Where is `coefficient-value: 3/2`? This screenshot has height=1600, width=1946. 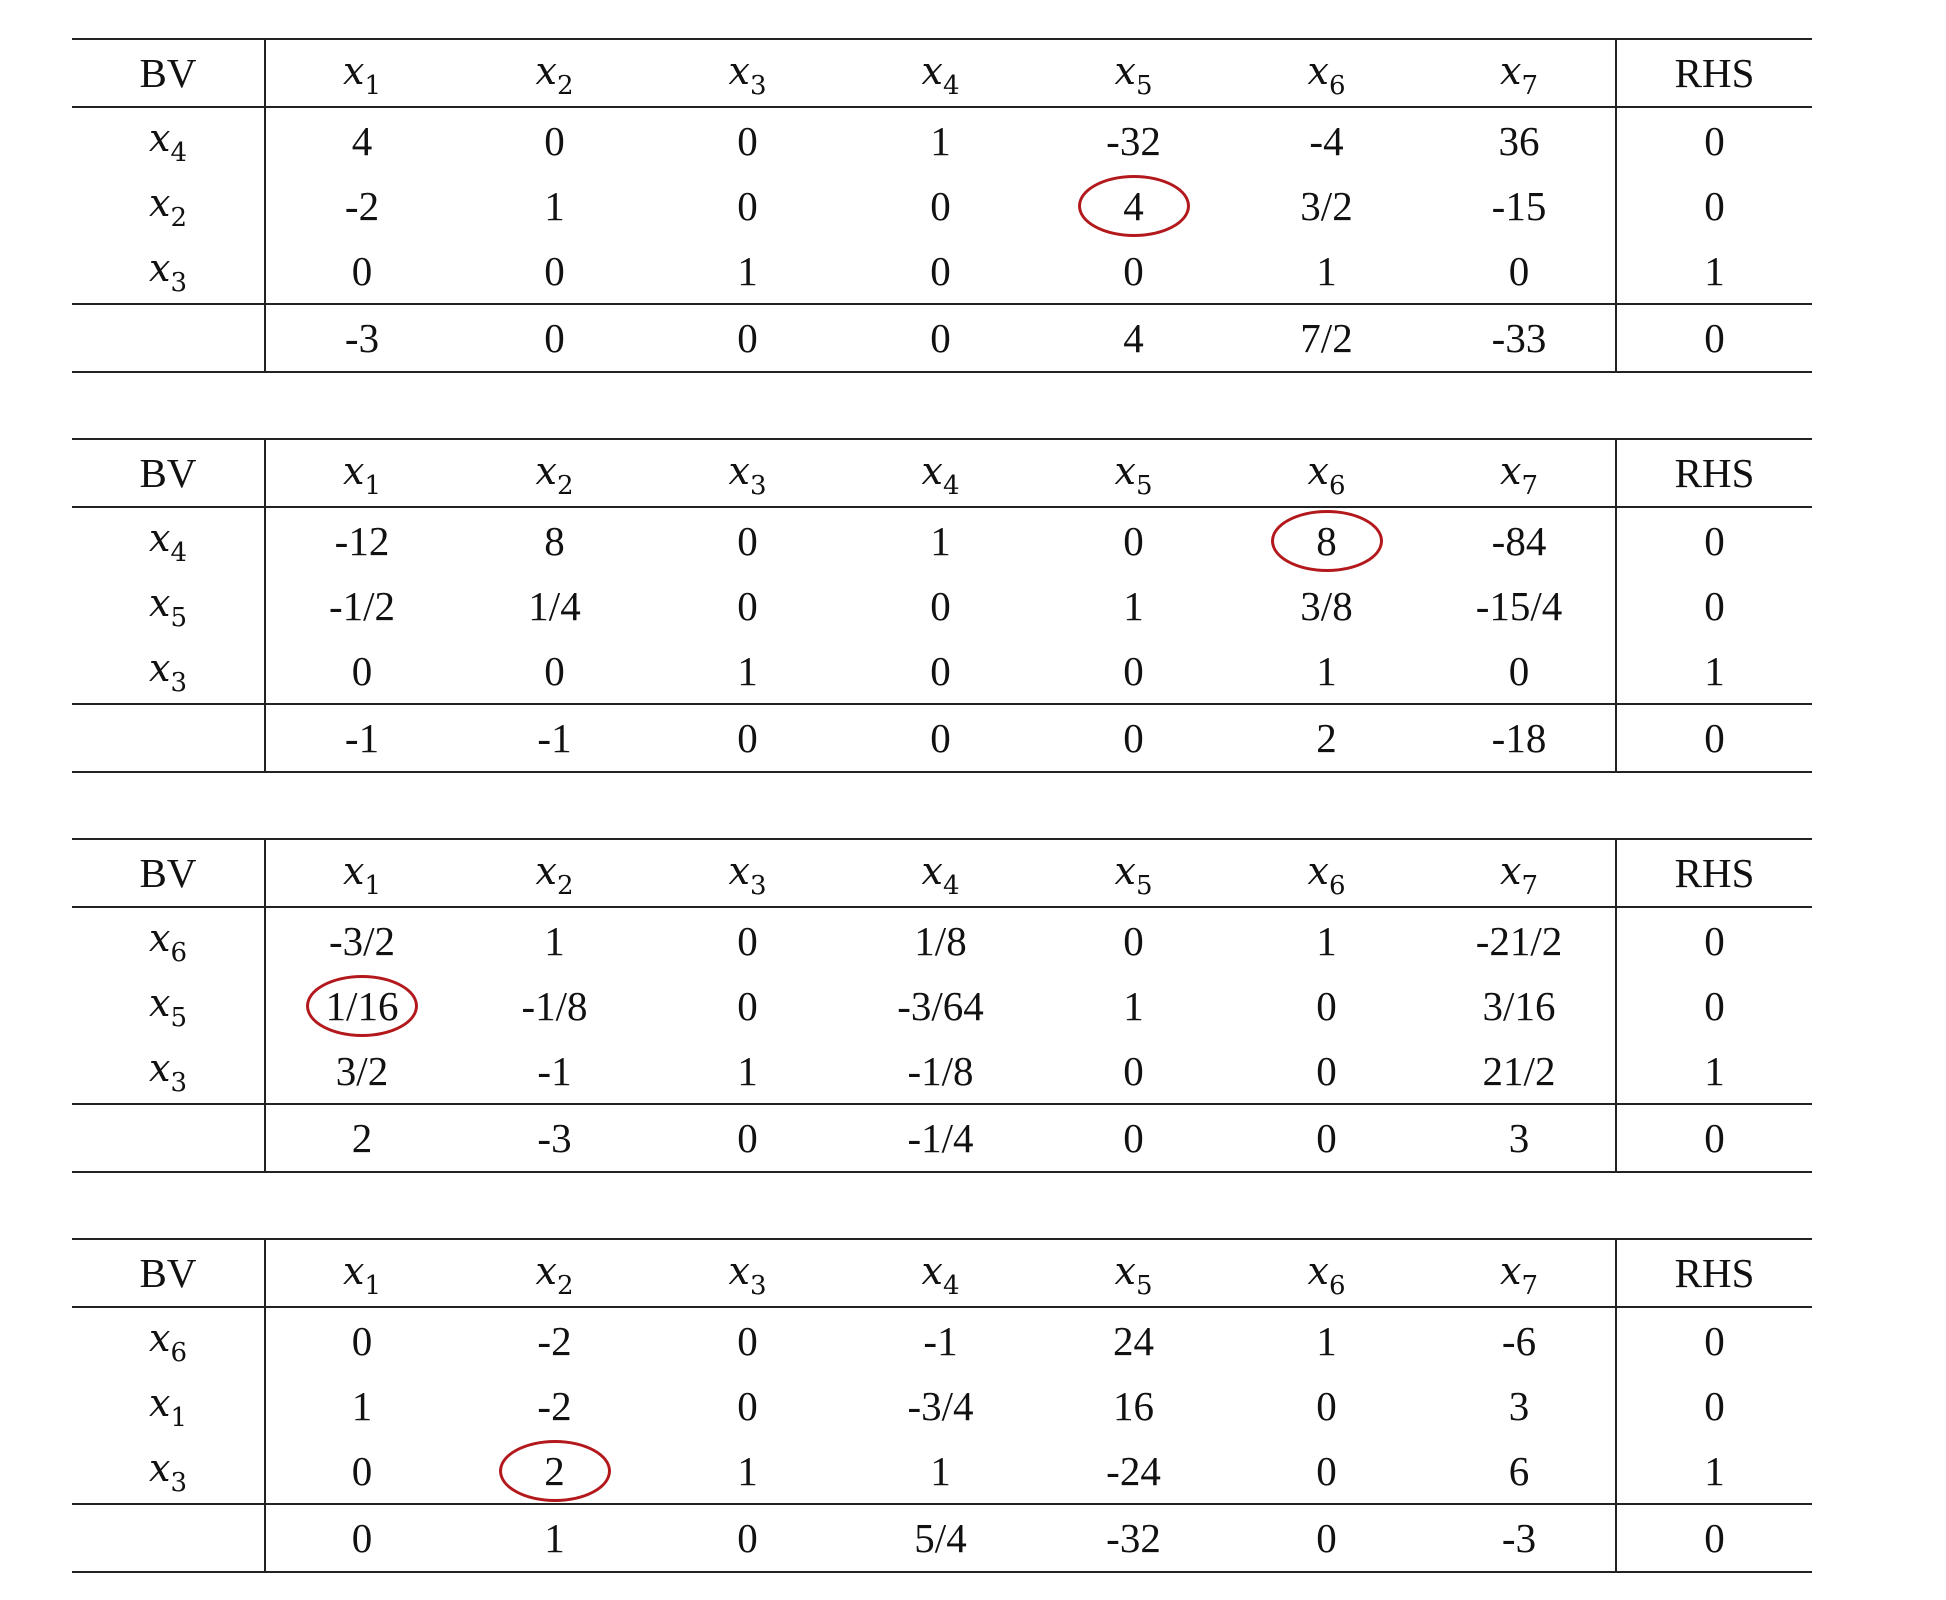
coefficient-value: 3/2 is located at coordinates (1326, 205).